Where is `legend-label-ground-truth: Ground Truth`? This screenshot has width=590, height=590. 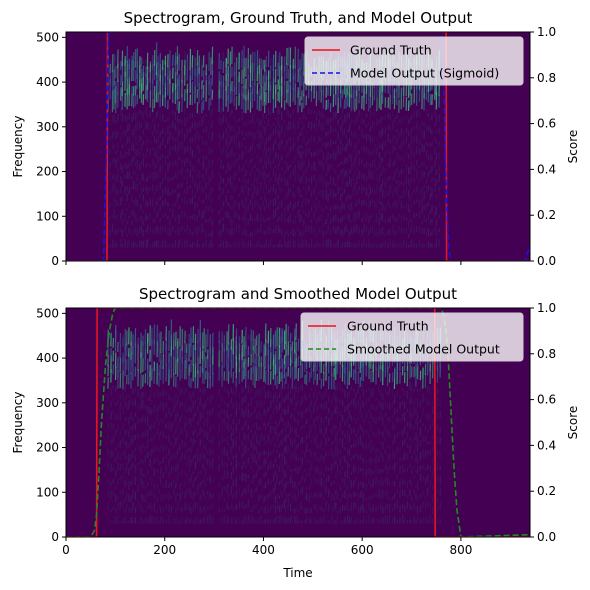 legend-label-ground-truth: Ground Truth is located at coordinates (391, 50).